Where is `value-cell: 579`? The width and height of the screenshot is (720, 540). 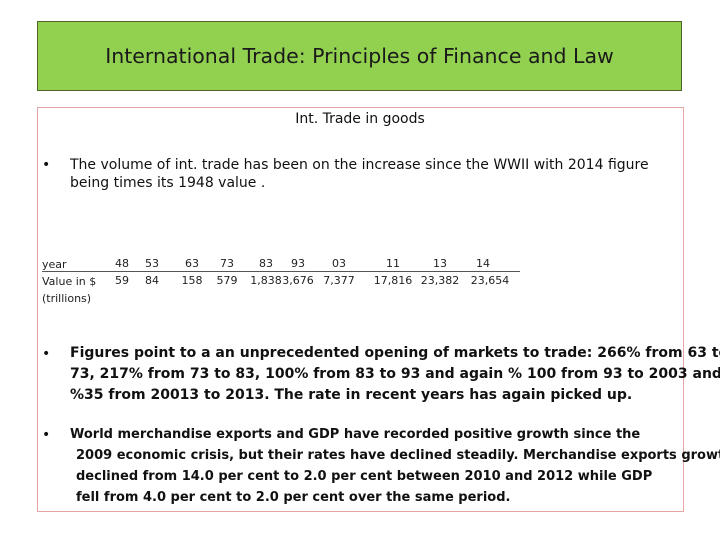 value-cell: 579 is located at coordinates (227, 280).